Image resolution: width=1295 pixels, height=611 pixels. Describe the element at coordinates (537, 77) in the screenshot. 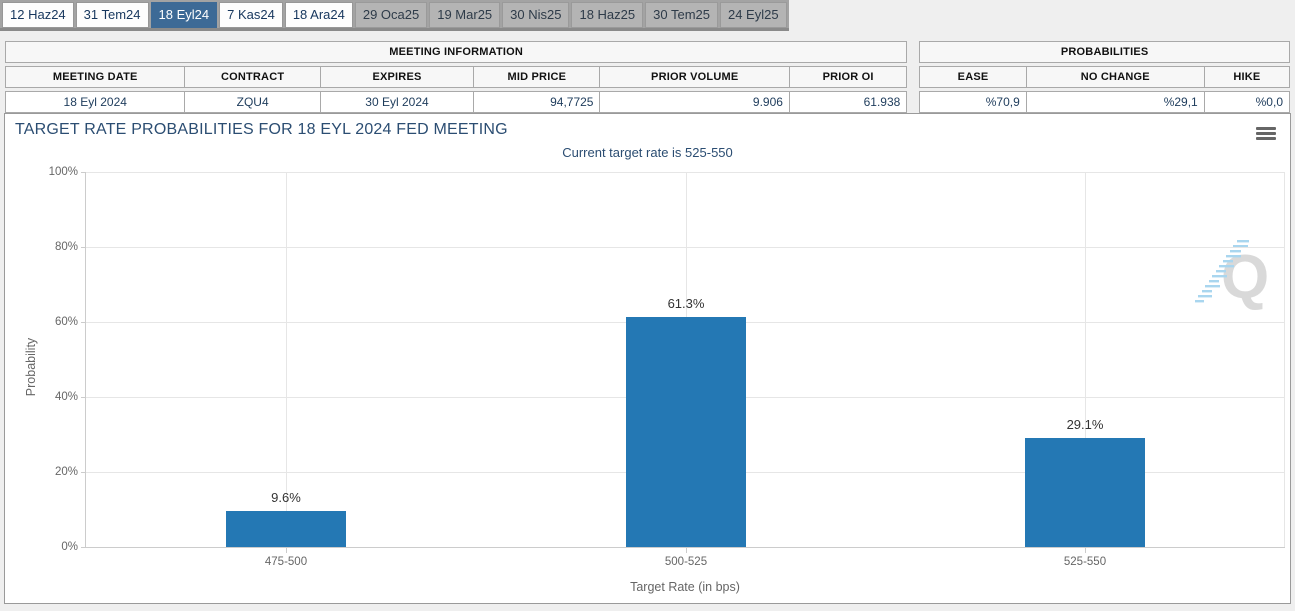

I see `col-mid-price: MID PRICE` at that location.